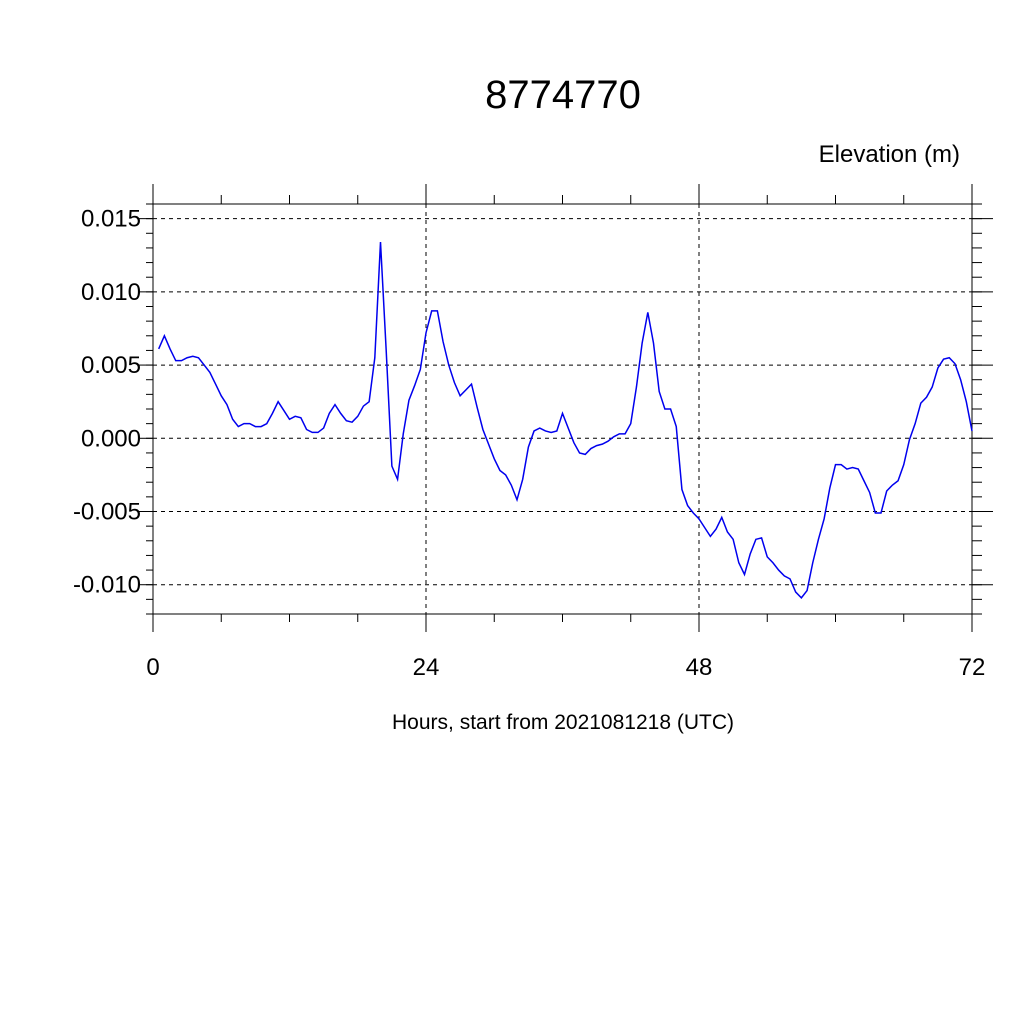 The width and height of the screenshot is (1024, 1024). Describe the element at coordinates (111, 365) in the screenshot. I see `y-tick-label: 0.005` at that location.